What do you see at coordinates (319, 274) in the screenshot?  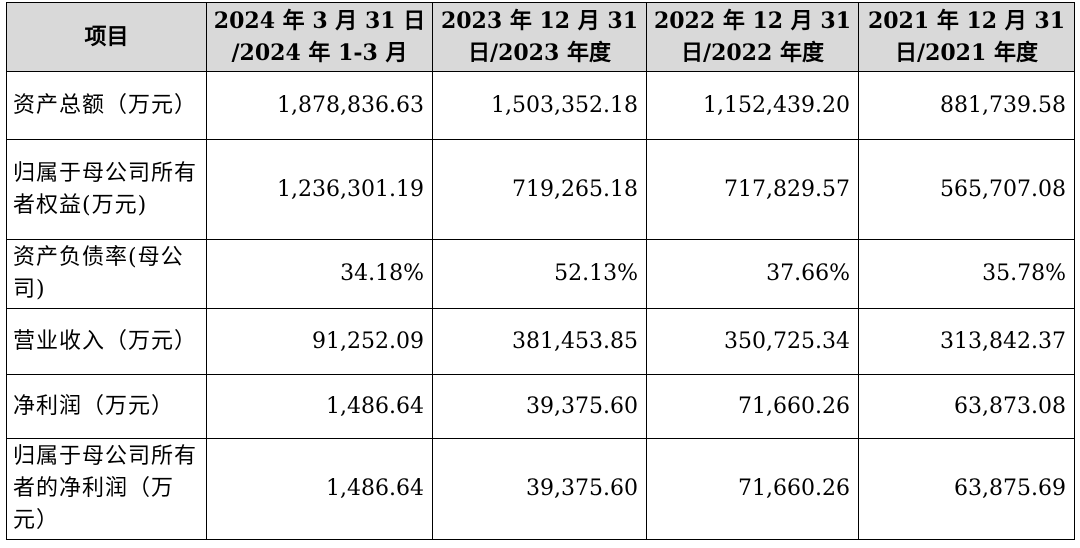 I see `cell-value: 34.18%` at bounding box center [319, 274].